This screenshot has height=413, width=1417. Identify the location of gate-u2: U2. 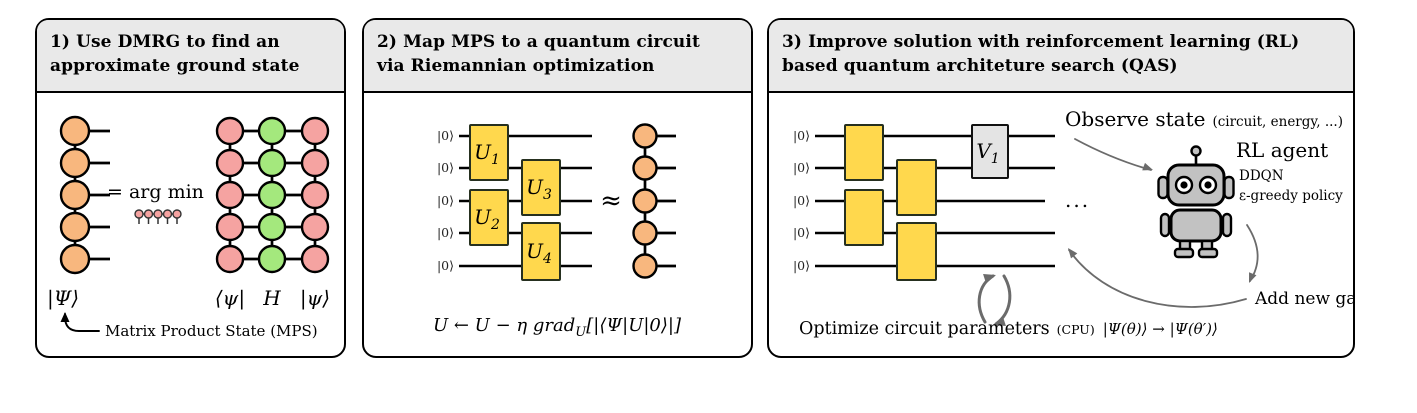
(489, 217).